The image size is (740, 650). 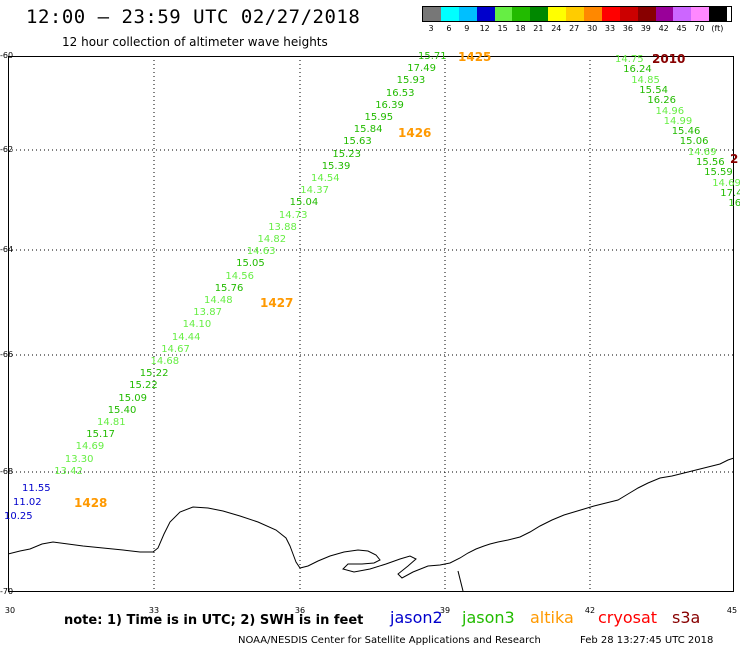 I want to click on wave-height-label: 14.96, so click(x=670, y=111).